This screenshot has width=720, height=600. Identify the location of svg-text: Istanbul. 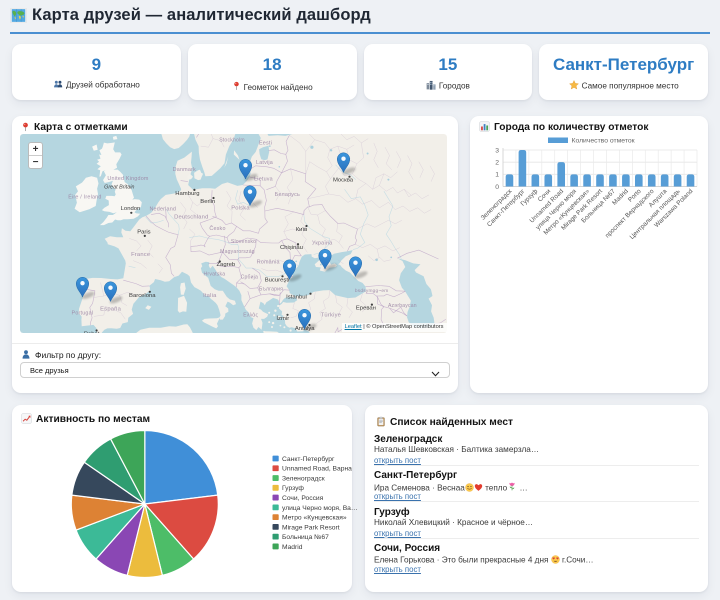
(296, 298).